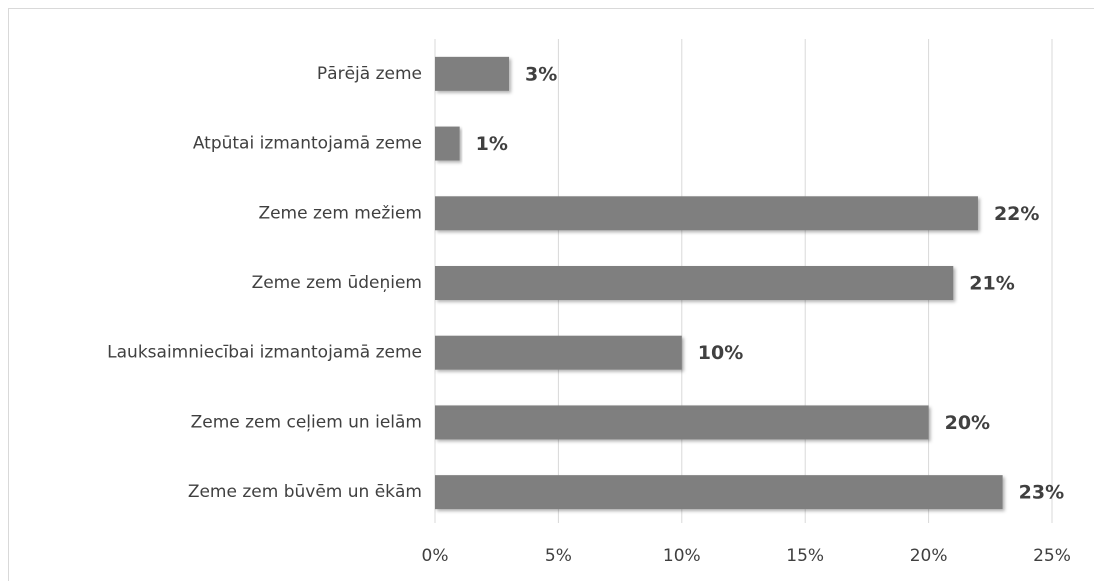  Describe the element at coordinates (682, 556) in the screenshot. I see `x-tick-label: 10%` at that location.